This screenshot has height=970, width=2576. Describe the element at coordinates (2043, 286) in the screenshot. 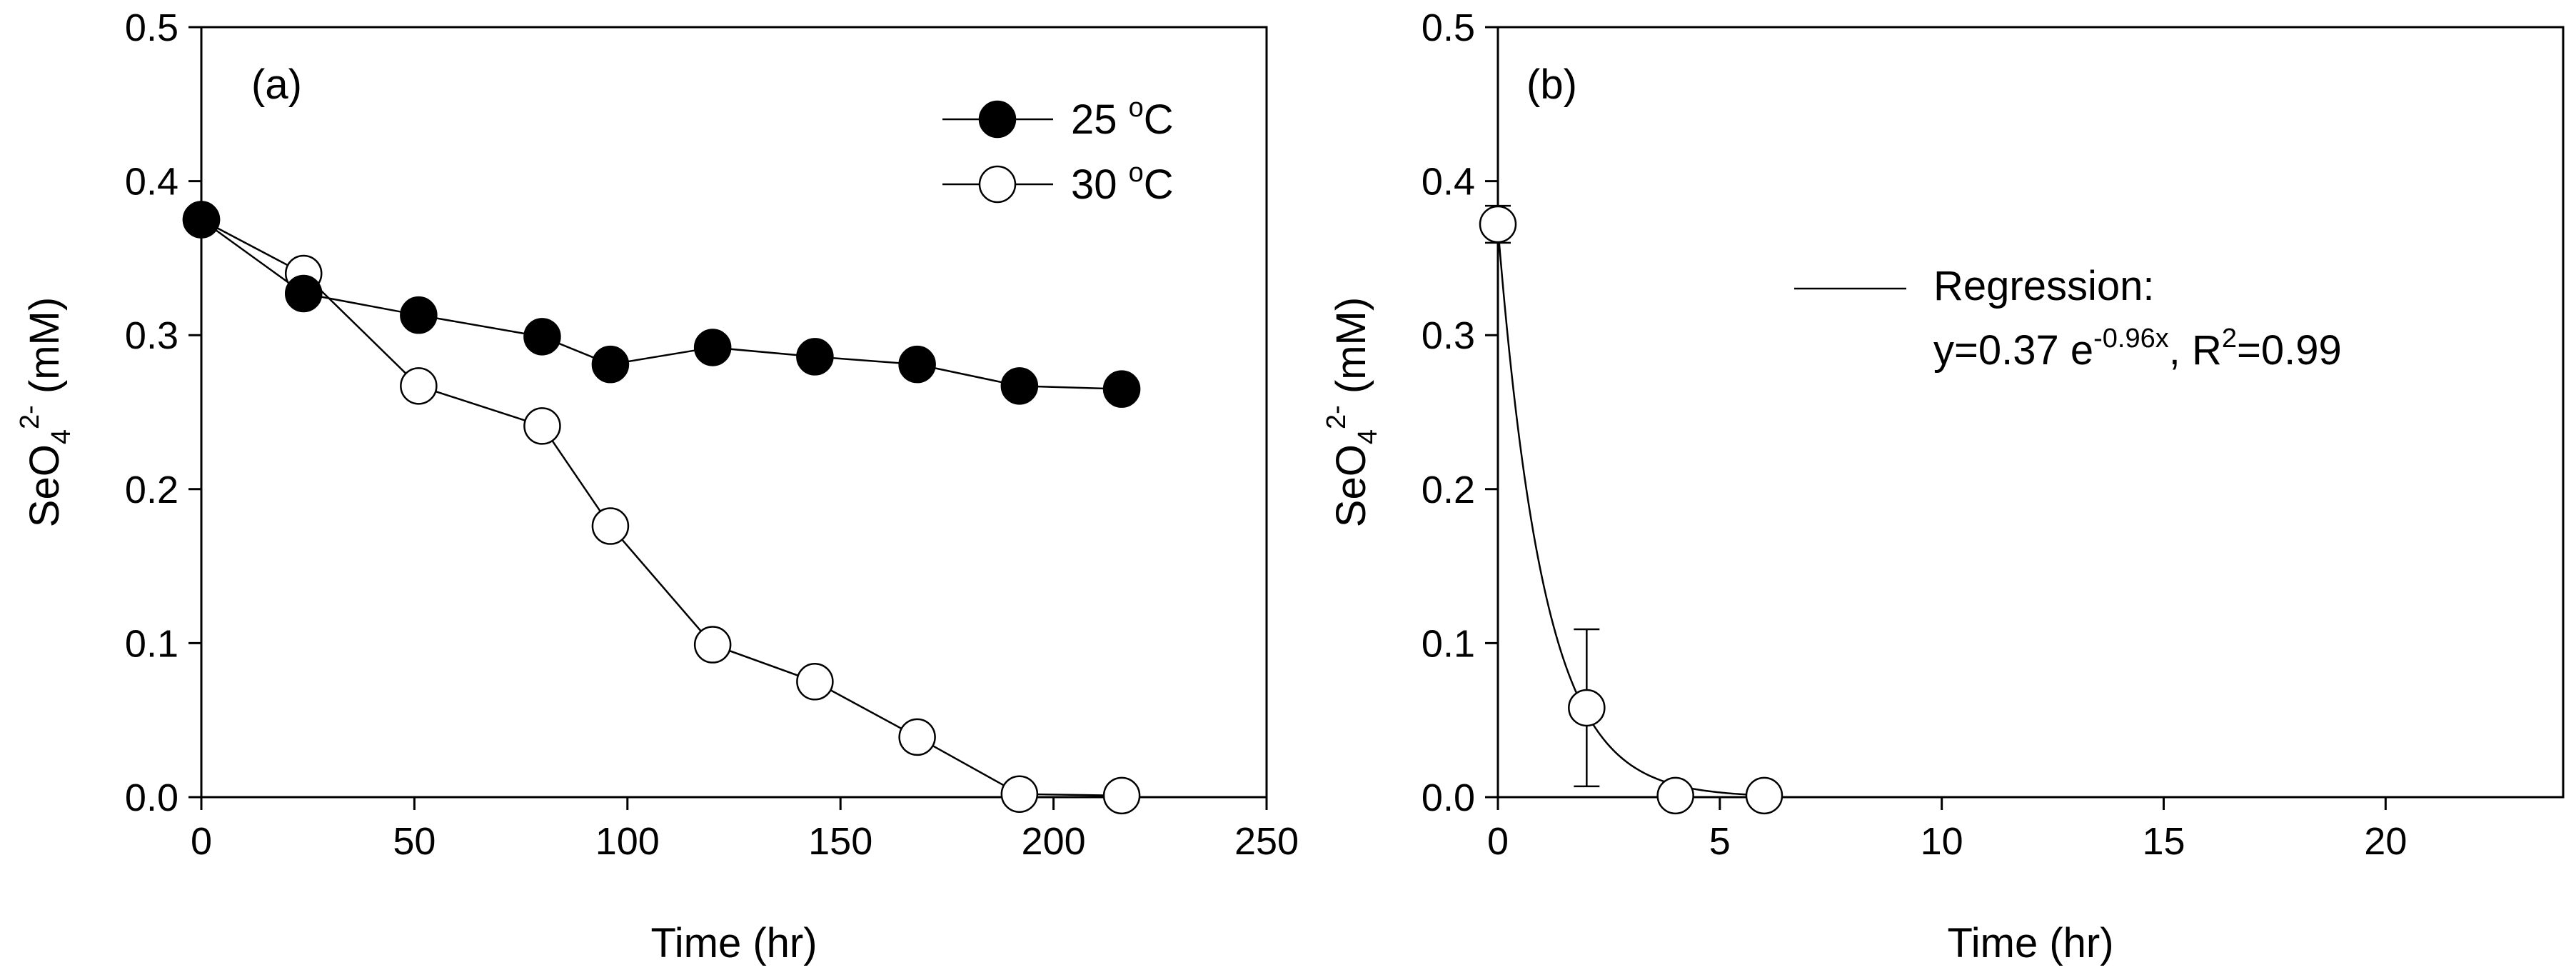

I see `legend-regression-title: Regression:` at that location.